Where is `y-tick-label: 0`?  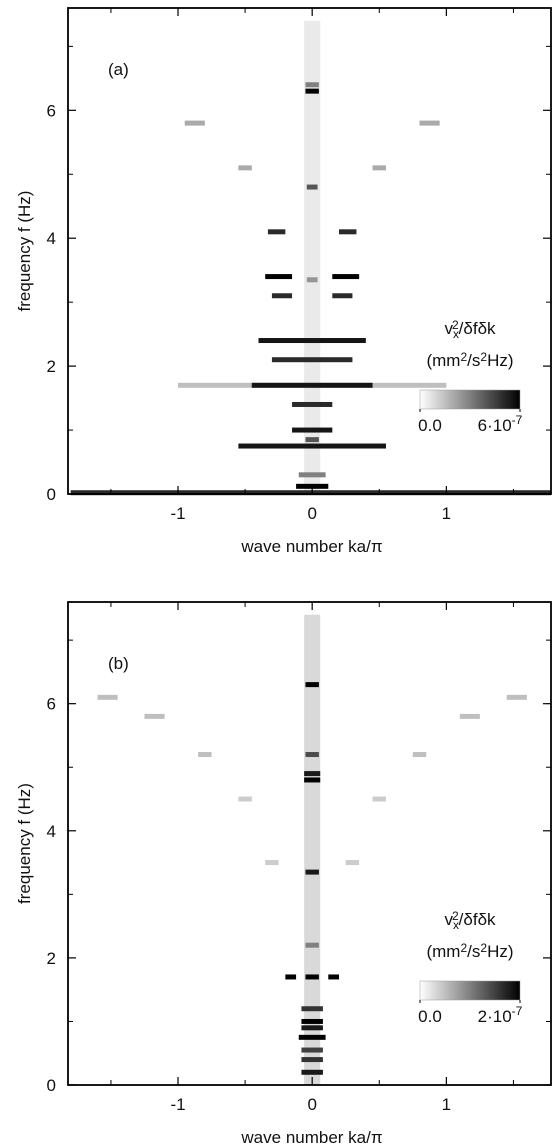 y-tick-label: 0 is located at coordinates (51, 1085).